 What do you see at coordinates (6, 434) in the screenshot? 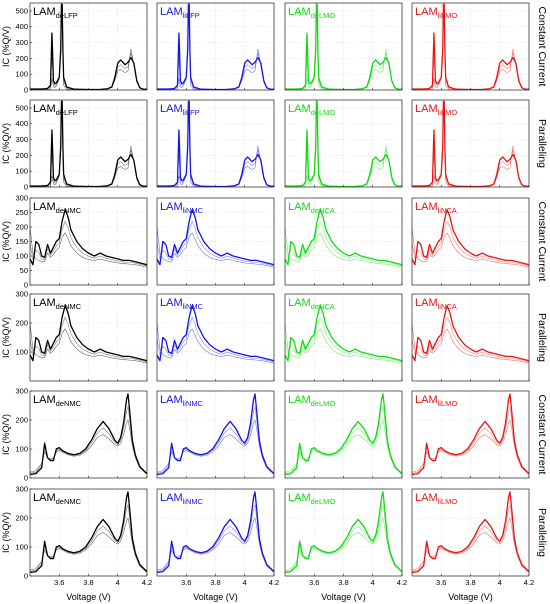
I see `y-axis-label: IC (%Q/V)` at bounding box center [6, 434].